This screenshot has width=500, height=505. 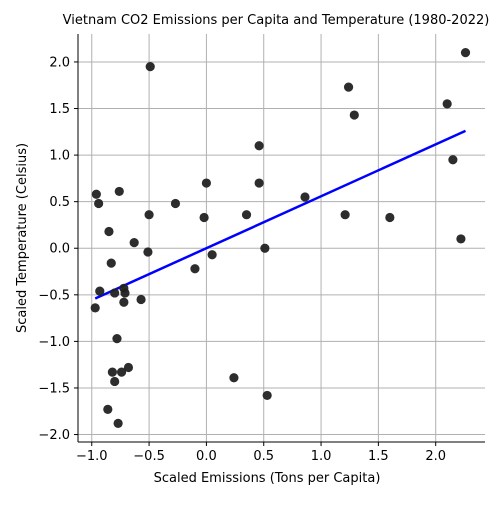 I want to click on y-tick-label: 0.5, so click(x=59, y=202).